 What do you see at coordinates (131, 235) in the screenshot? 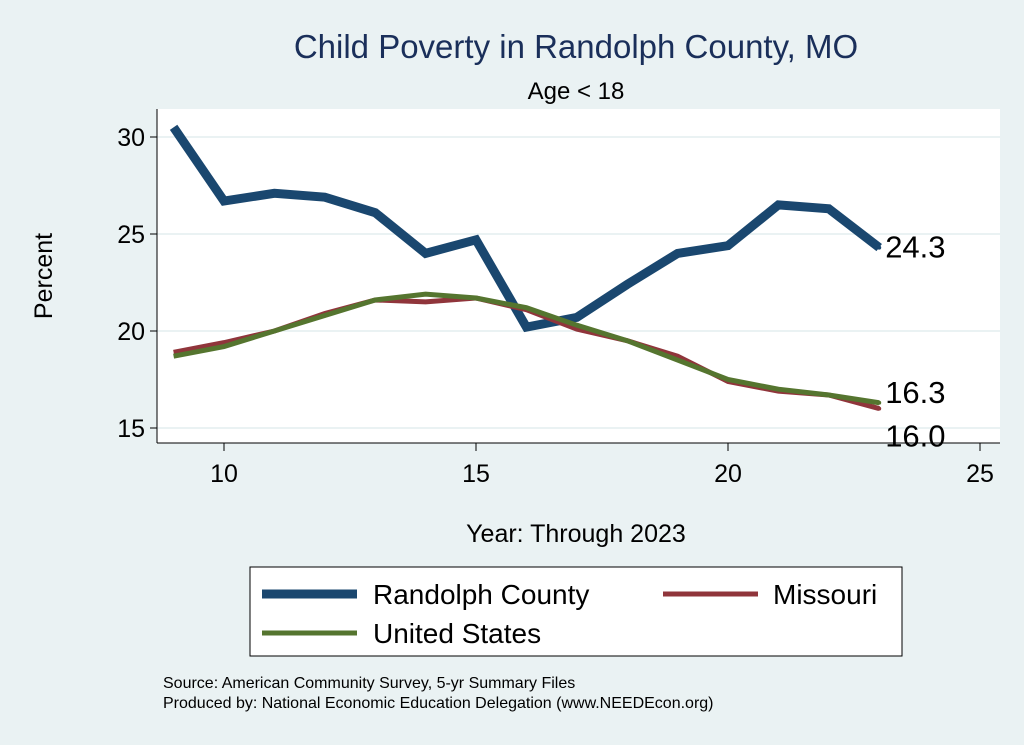
I see `y-tick-label: 25` at bounding box center [131, 235].